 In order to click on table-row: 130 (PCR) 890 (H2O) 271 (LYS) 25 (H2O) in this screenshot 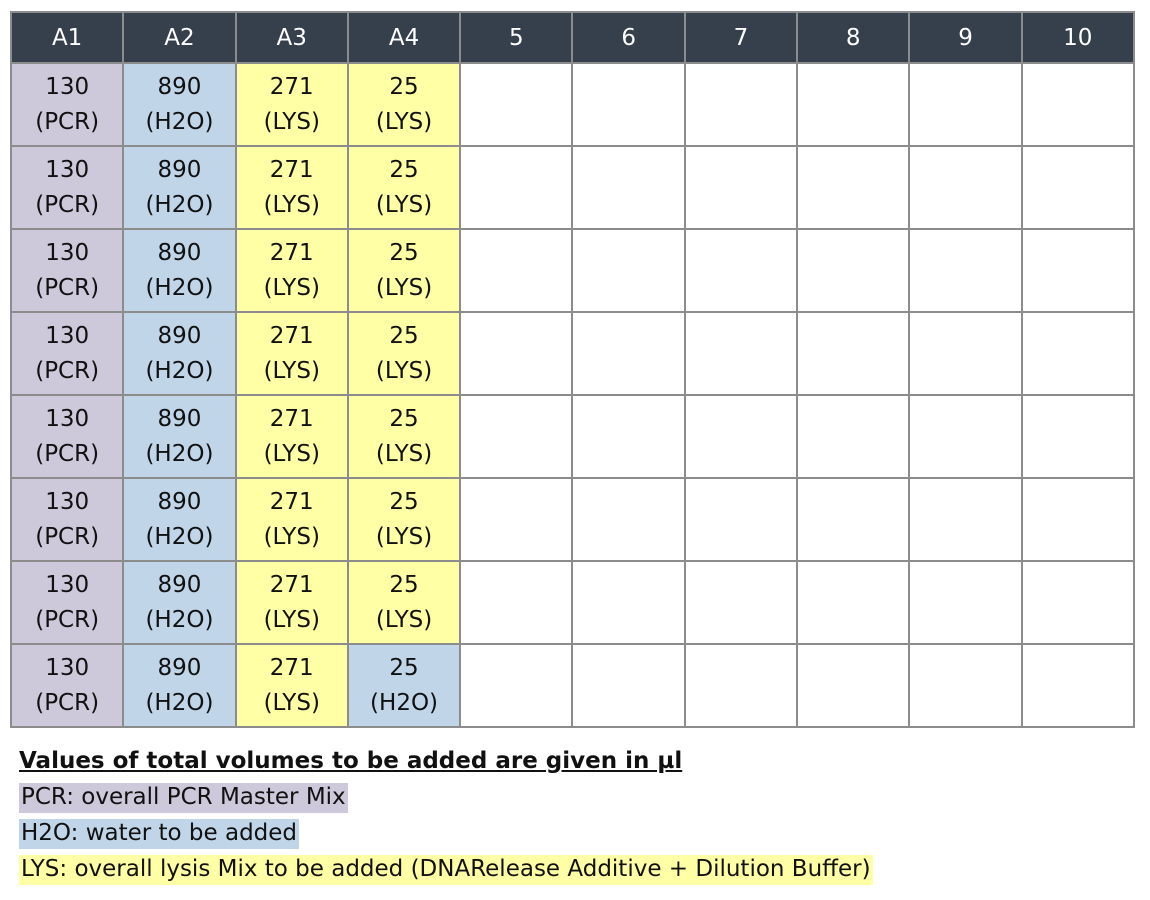, I will do `click(572, 685)`.